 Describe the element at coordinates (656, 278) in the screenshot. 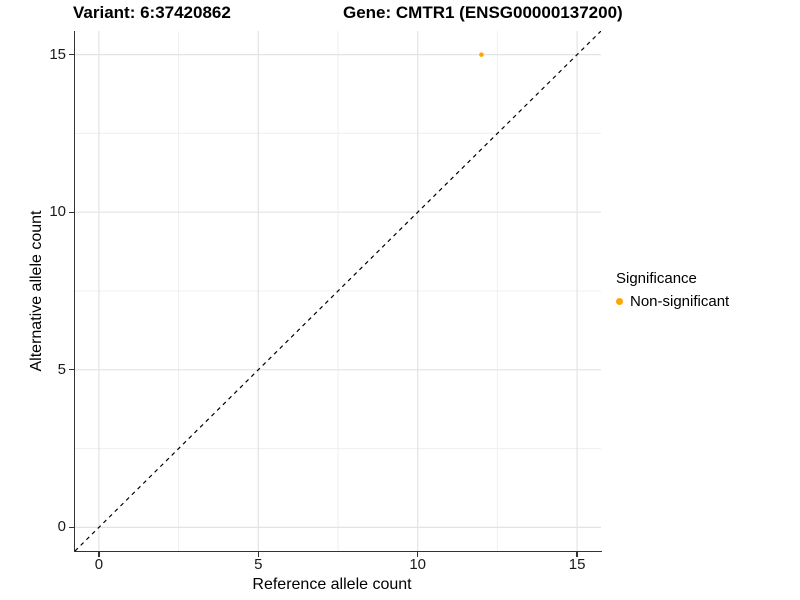

I see `legend-title: Significance` at that location.